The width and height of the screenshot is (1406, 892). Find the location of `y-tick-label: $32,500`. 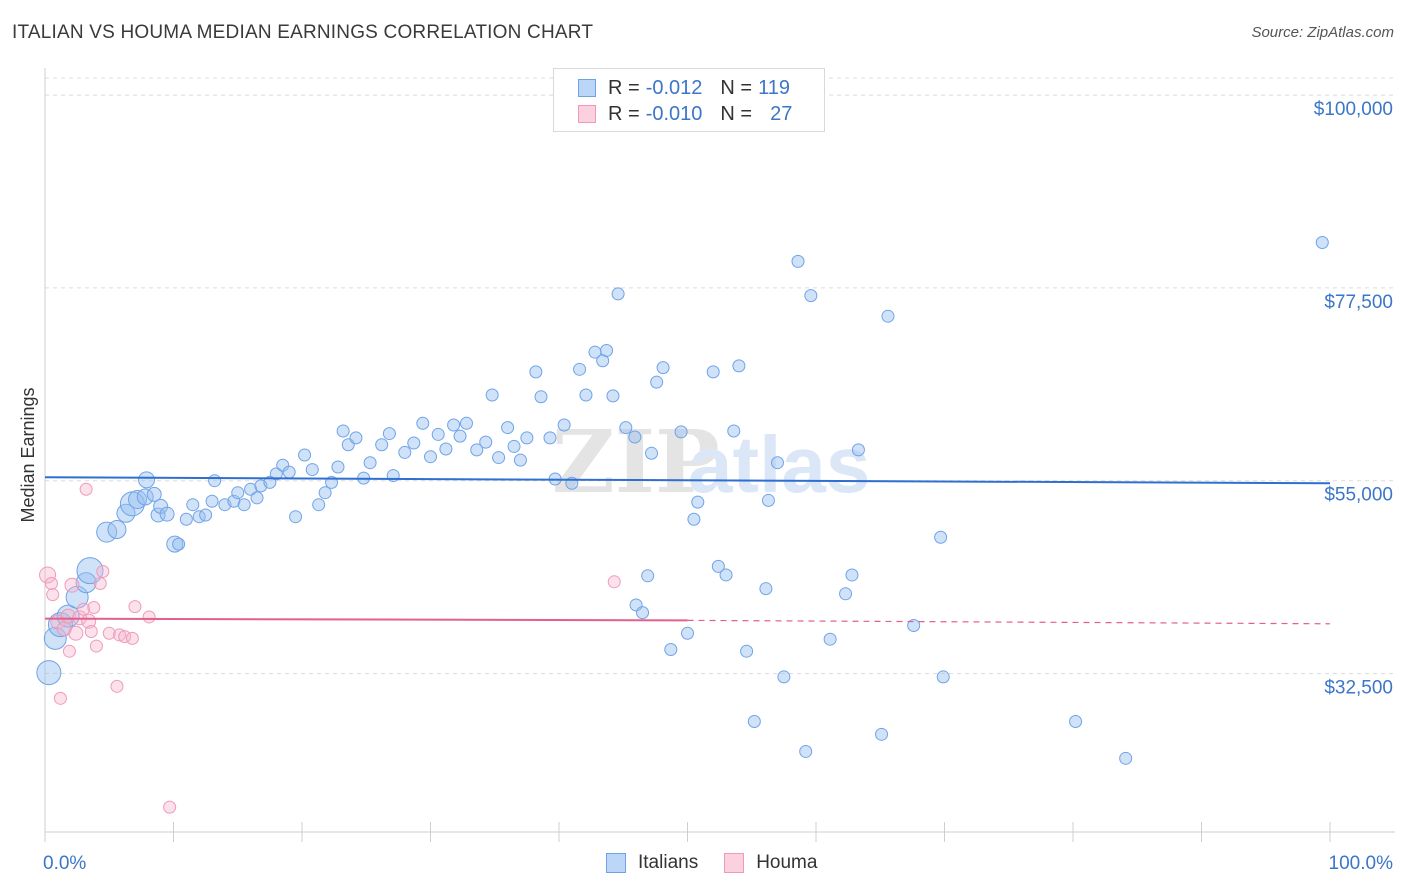

y-tick-label: $32,500 is located at coordinates (1358, 687).